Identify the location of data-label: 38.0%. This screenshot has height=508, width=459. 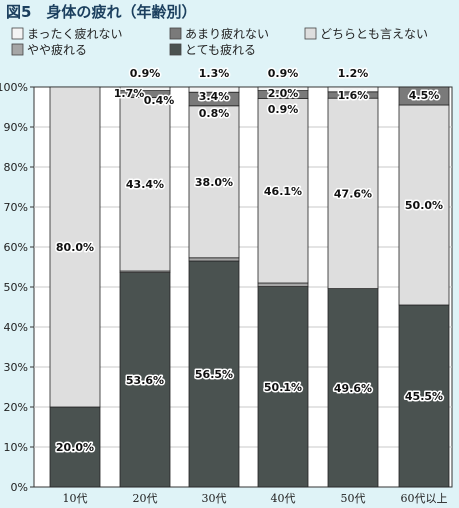
(214, 182).